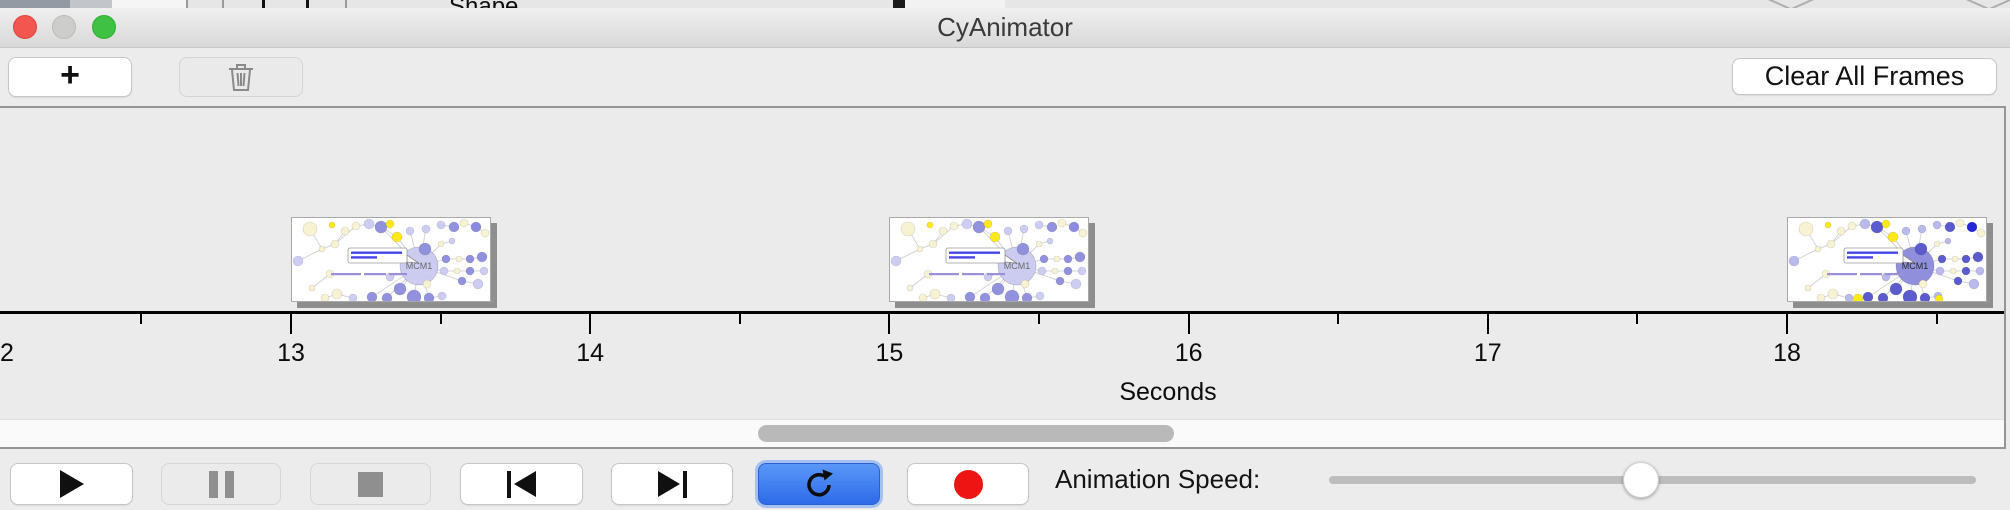 This screenshot has width=2010, height=510. What do you see at coordinates (1002, 312) in the screenshot?
I see `timeline-axis` at bounding box center [1002, 312].